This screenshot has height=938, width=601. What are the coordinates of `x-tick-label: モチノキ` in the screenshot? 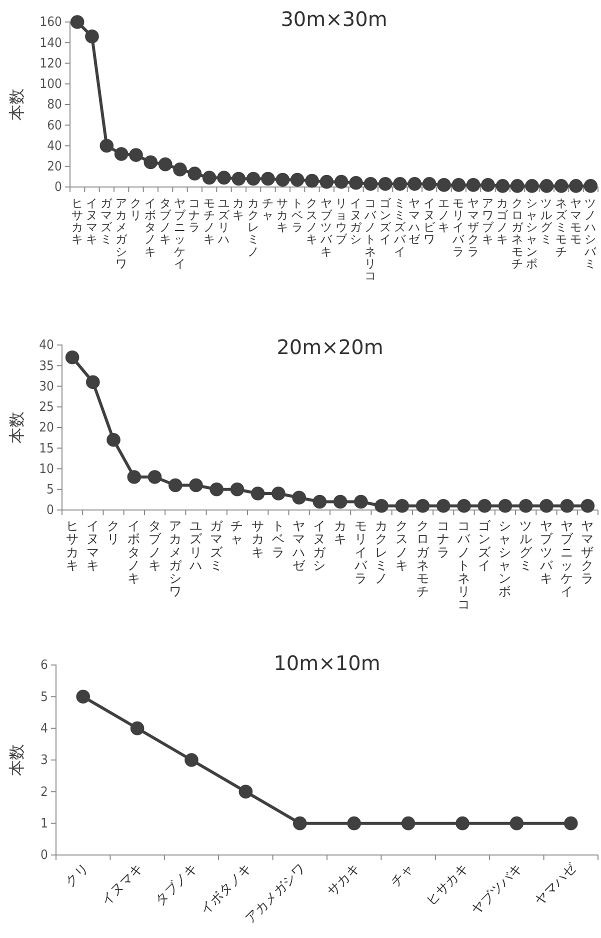 It's located at (209, 221).